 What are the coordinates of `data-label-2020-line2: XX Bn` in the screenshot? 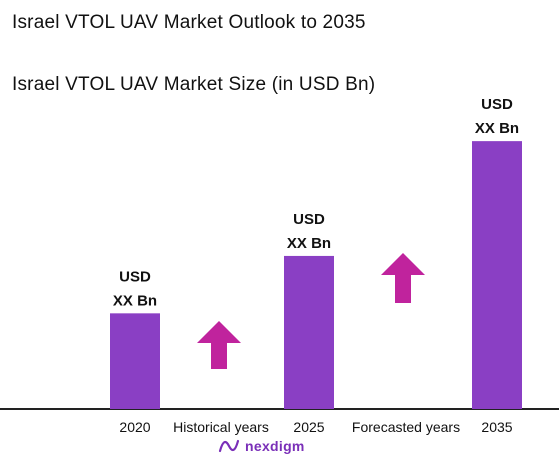 It's located at (135, 300).